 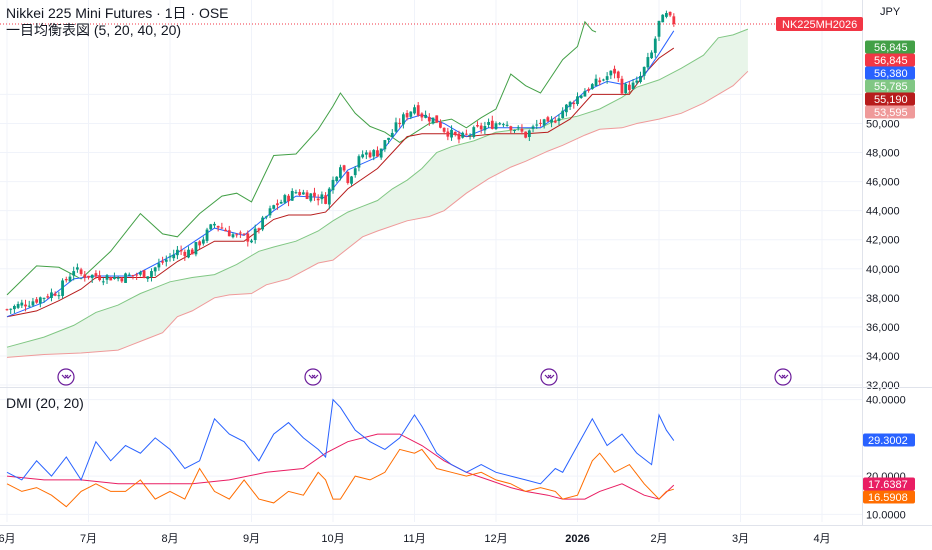 What do you see at coordinates (888, 485) in the screenshot?
I see `dmi-tag-value: 17.6387` at bounding box center [888, 485].